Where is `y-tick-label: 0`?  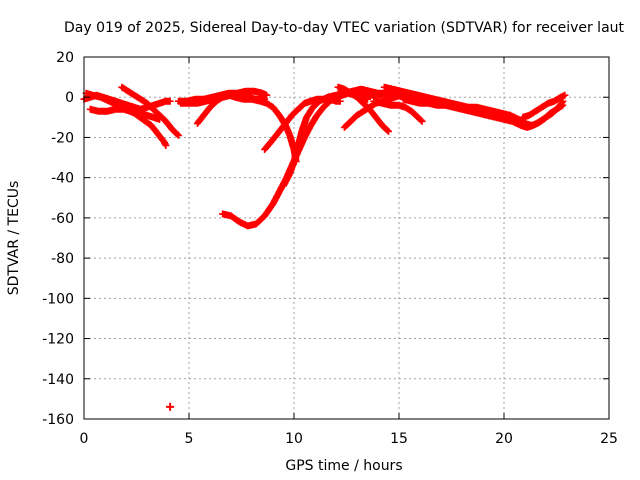 y-tick-label: 0 is located at coordinates (69, 98).